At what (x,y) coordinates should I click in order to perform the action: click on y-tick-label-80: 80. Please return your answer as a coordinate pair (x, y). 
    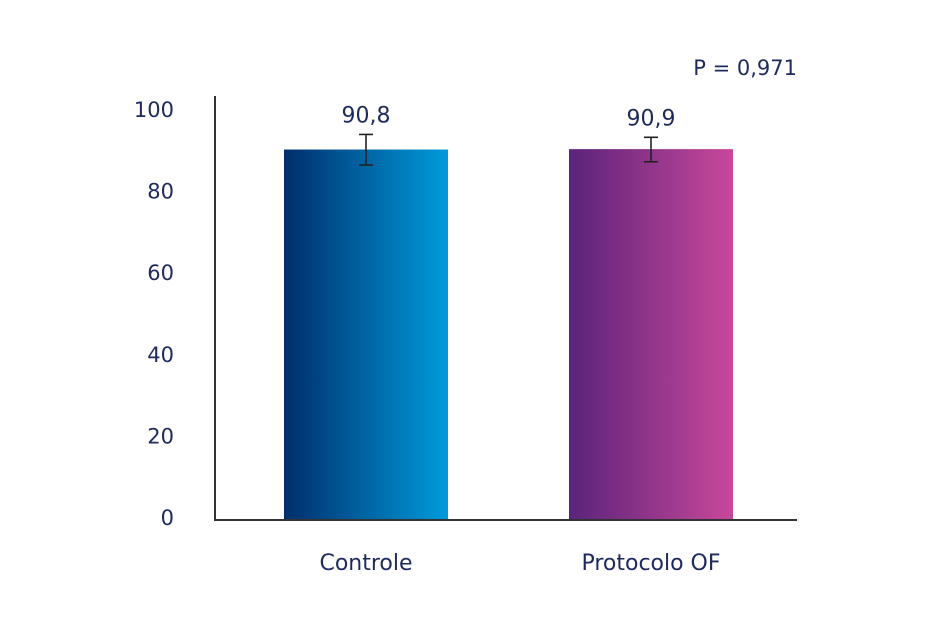
    Looking at the image, I should click on (160, 192).